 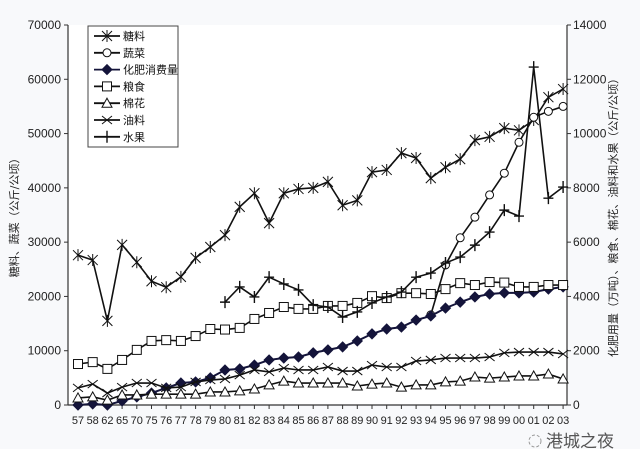 I want to click on x-tick-label: 65, so click(x=122, y=421).